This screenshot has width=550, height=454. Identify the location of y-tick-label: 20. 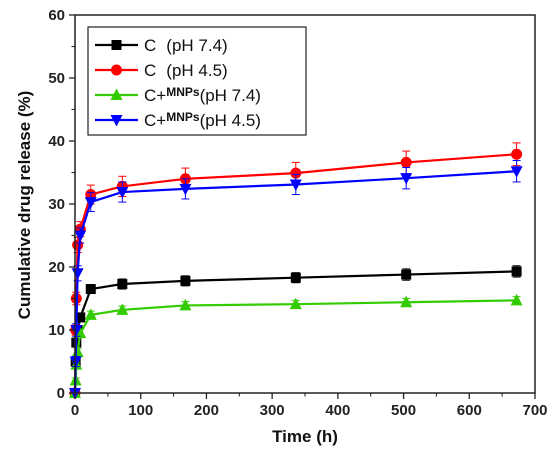
(56, 267).